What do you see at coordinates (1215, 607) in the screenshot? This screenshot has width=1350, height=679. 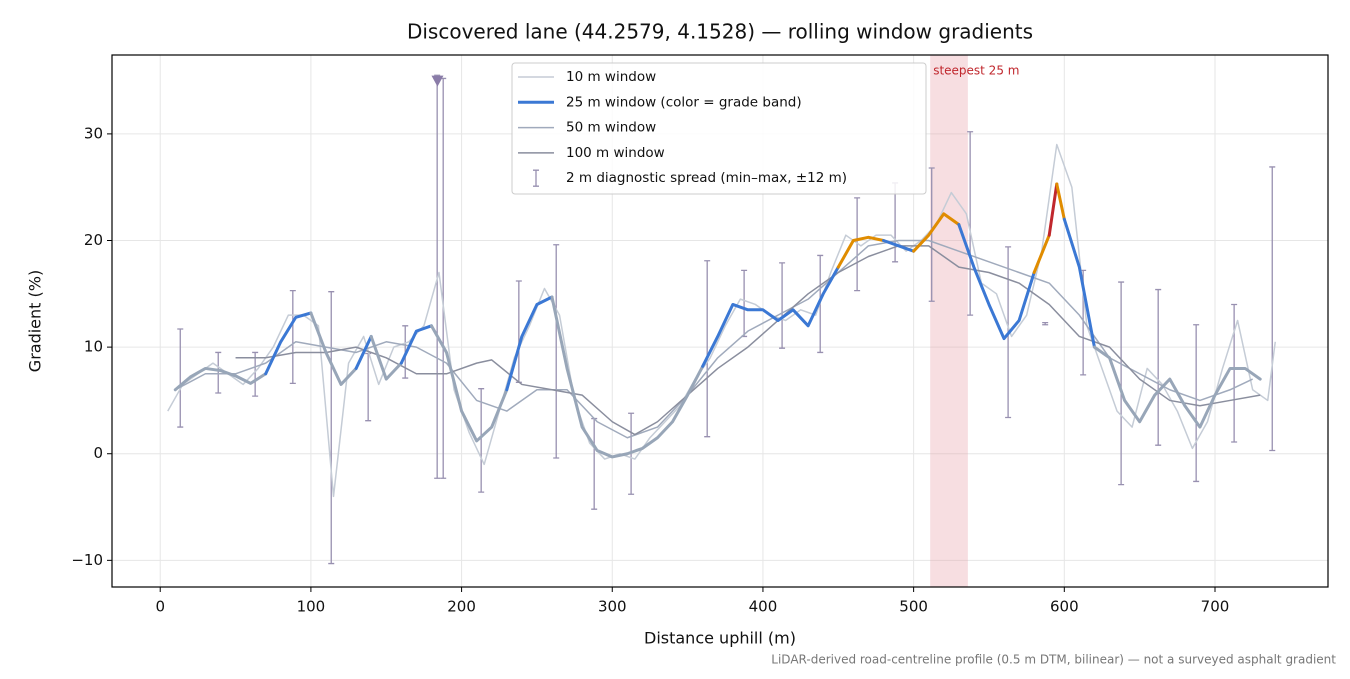 I see `x-tick-label: 700` at bounding box center [1215, 607].